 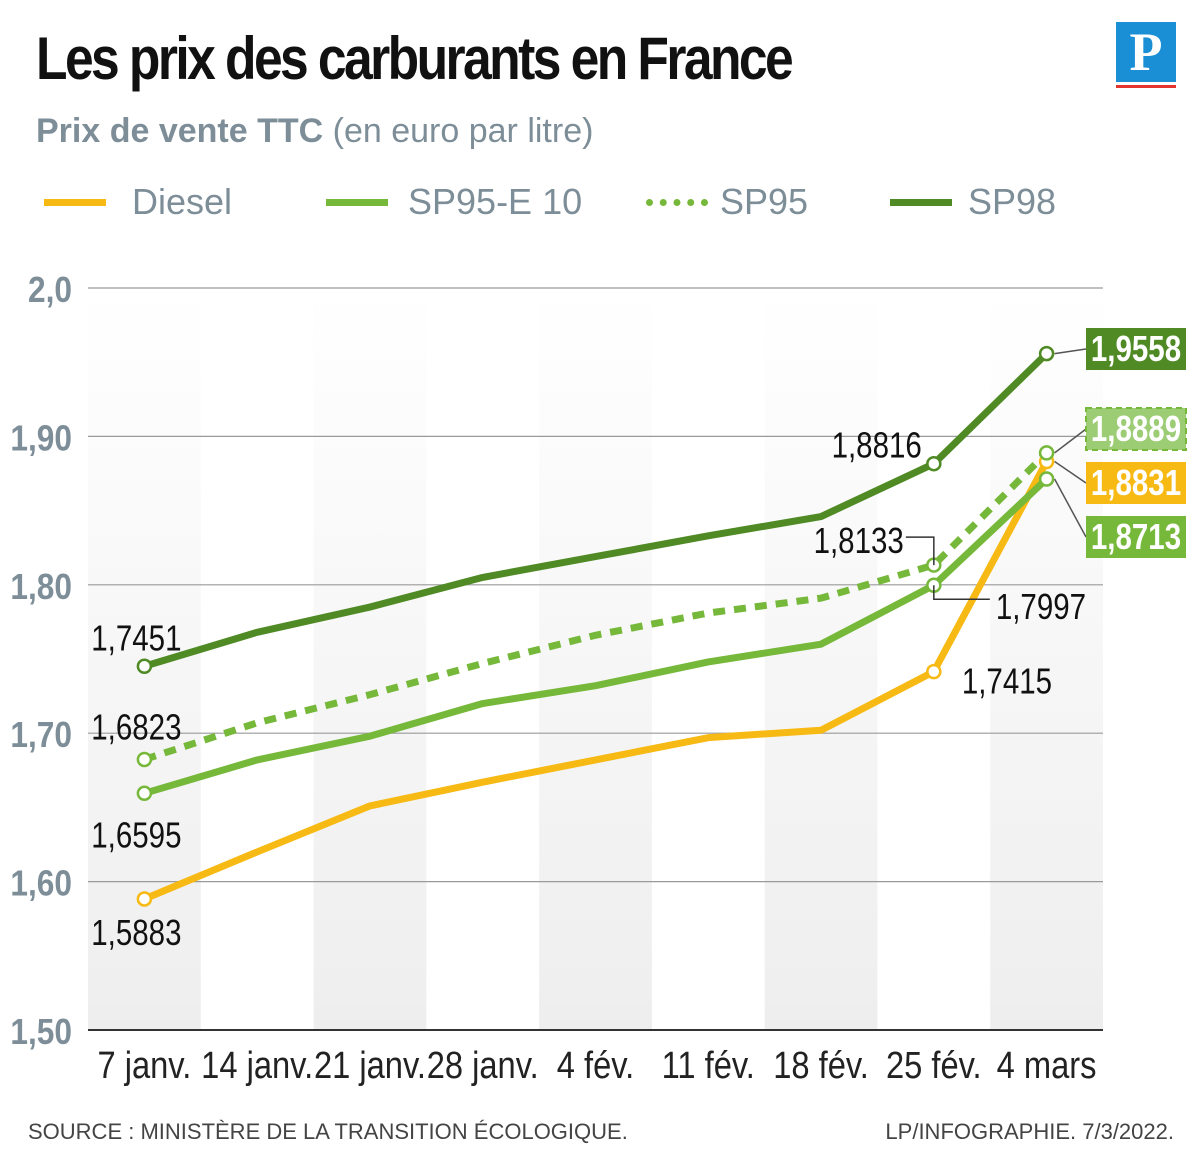 I want to click on x-tick-label-0: 7 janv., so click(x=144, y=1065).